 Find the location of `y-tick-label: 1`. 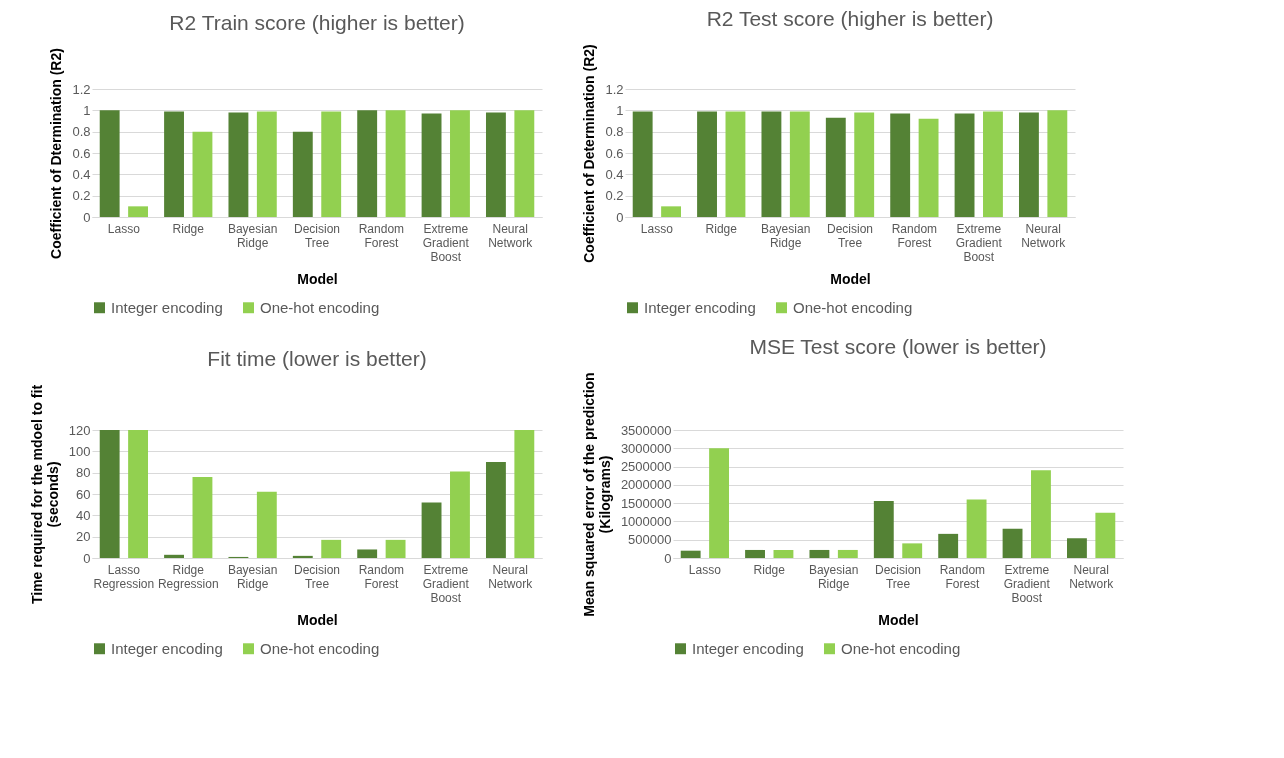

y-tick-label: 1 is located at coordinates (87, 110).